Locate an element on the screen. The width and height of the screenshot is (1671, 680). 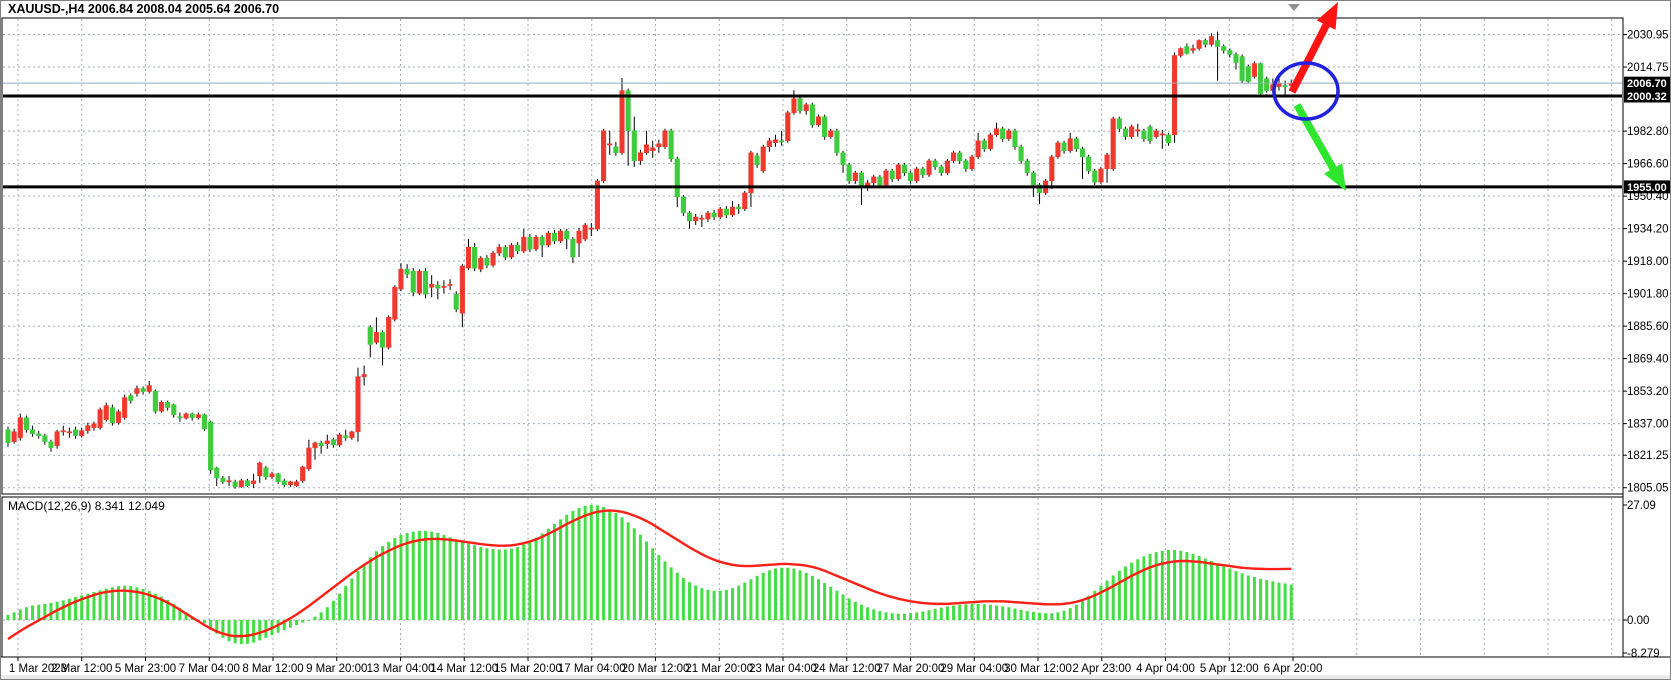
buy-arrow-head is located at coordinates (1327, 16).